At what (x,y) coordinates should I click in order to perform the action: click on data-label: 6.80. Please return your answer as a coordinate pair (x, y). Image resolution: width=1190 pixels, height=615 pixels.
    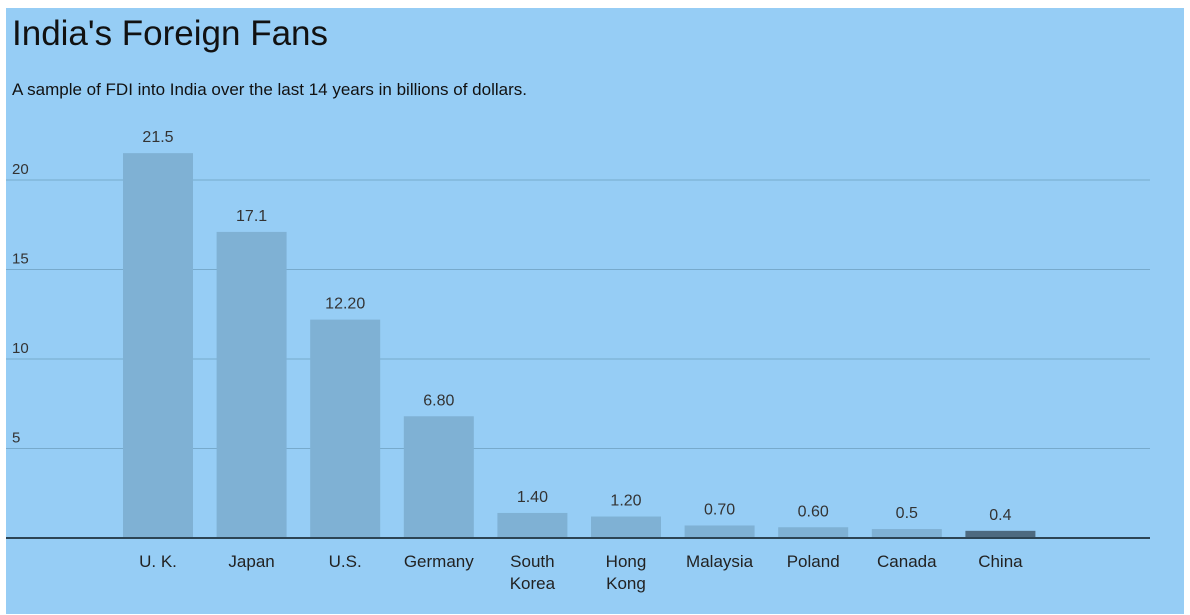
    Looking at the image, I should click on (438, 400).